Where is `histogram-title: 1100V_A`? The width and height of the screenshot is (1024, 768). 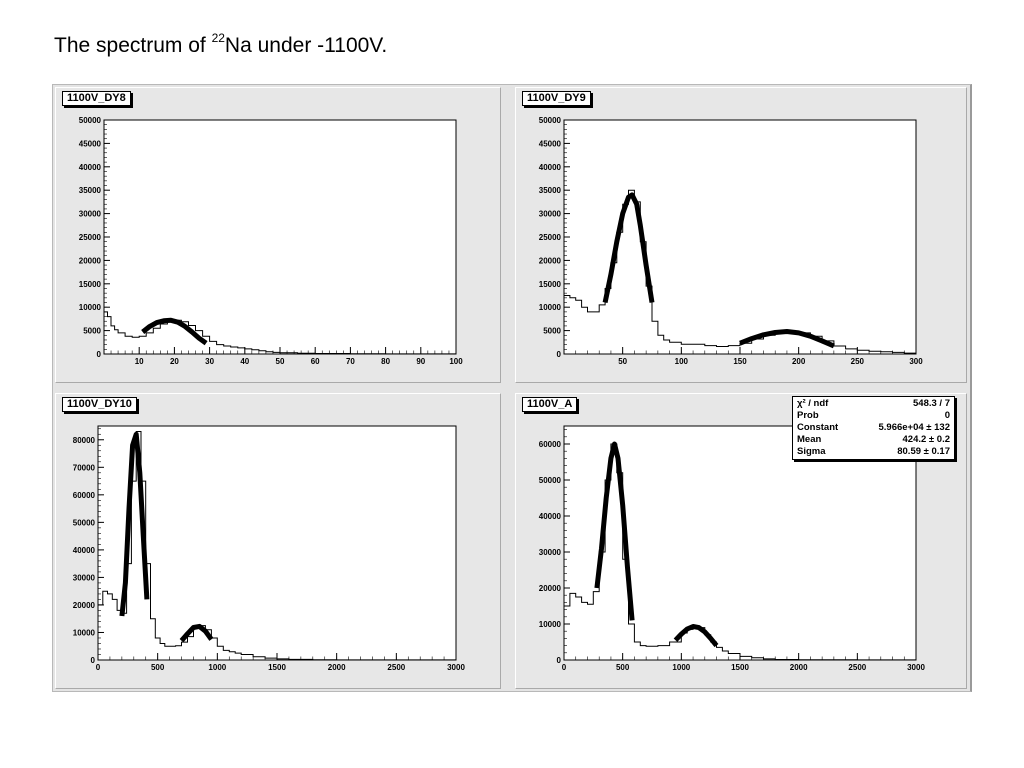 histogram-title: 1100V_A is located at coordinates (550, 404).